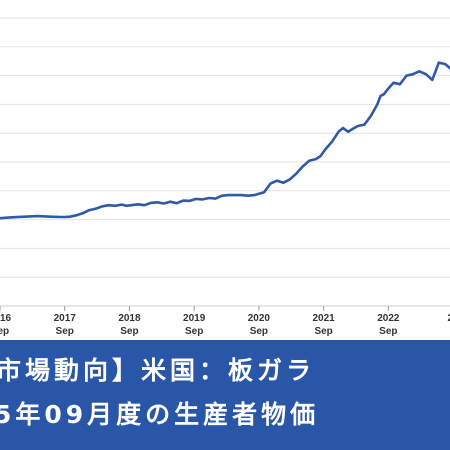 Image resolution: width=450 pixels, height=450 pixels. I want to click on x-tick-label-year: 2019, so click(194, 318).